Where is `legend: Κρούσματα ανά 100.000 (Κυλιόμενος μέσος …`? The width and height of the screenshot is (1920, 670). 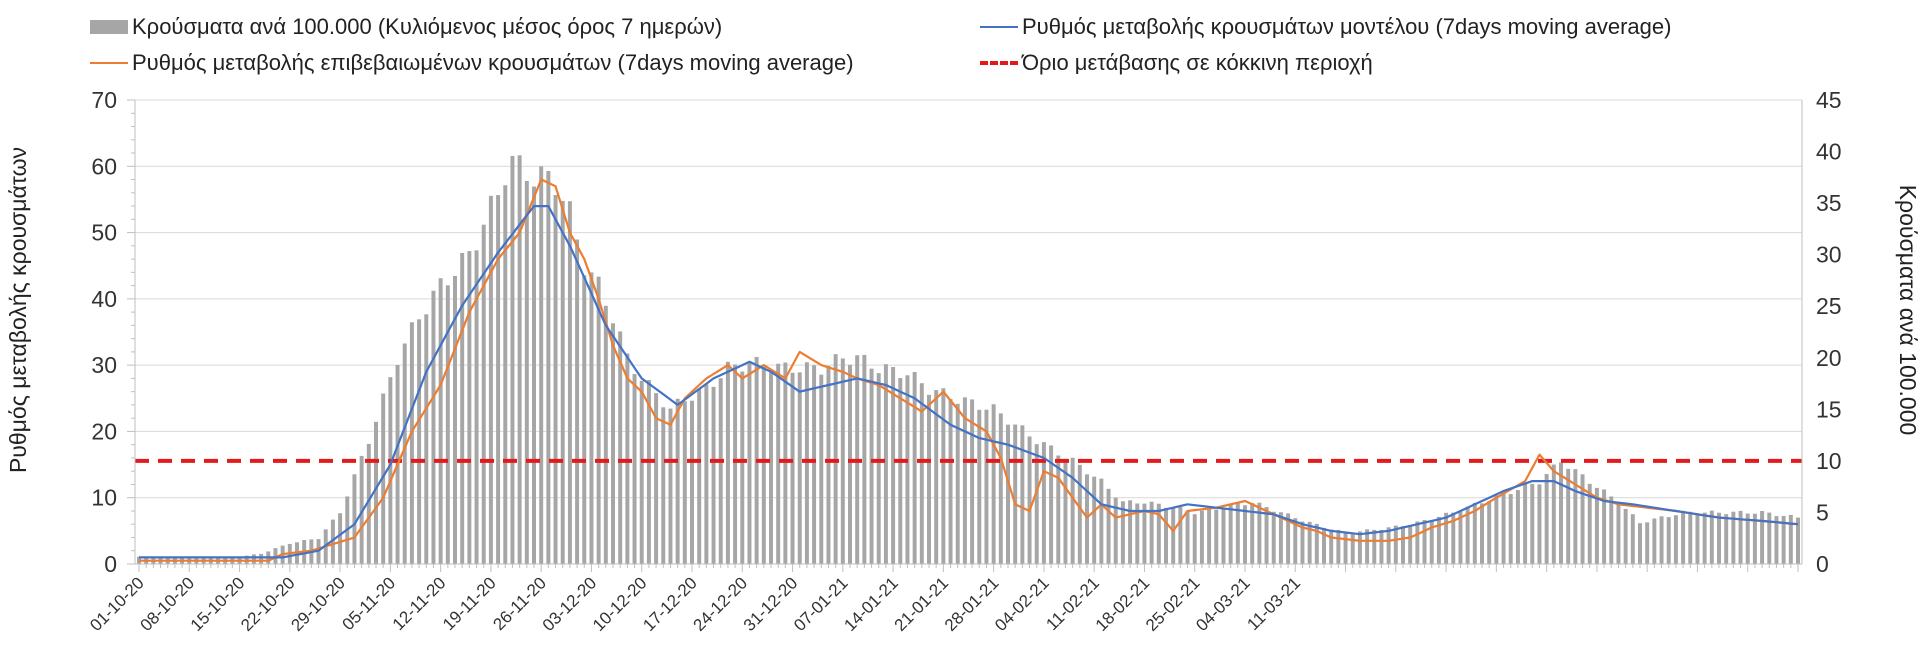
legend: Κρούσματα ανά 100.000 (Κυλιόμενος μέσος … is located at coordinates (960, 40).